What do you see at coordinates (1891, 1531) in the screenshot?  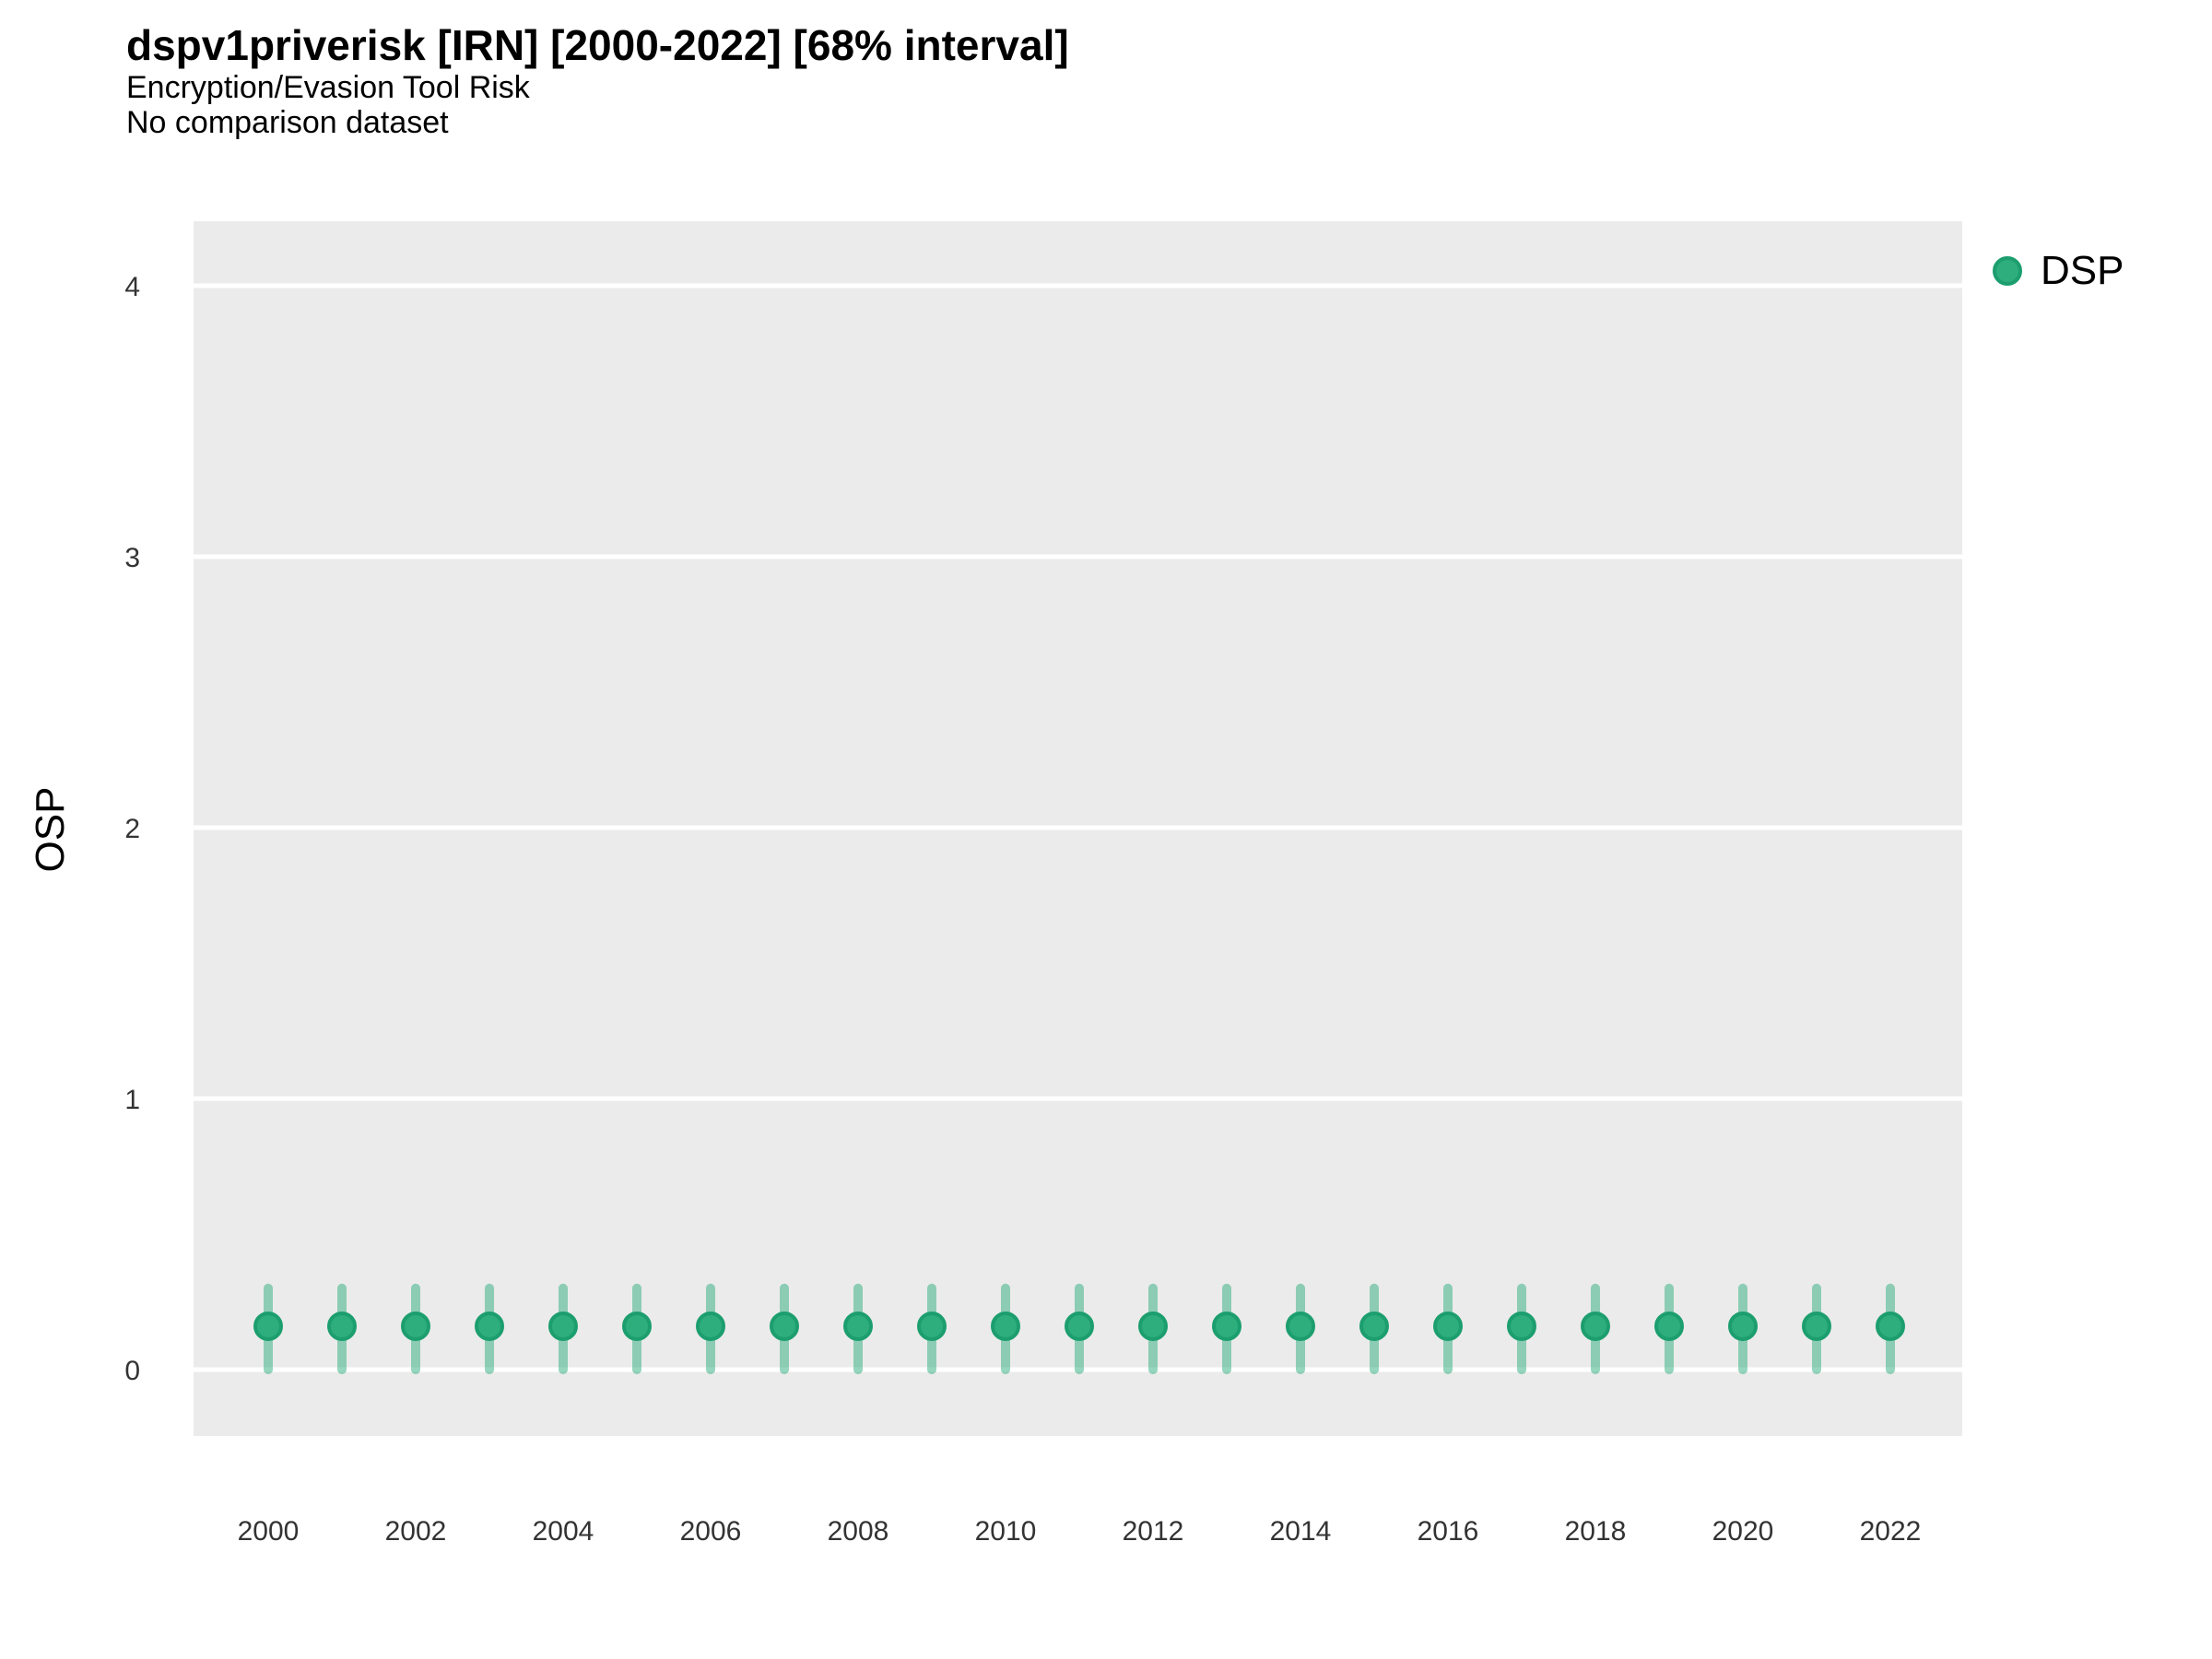 I see `x-tick-label-2022: 2022` at bounding box center [1891, 1531].